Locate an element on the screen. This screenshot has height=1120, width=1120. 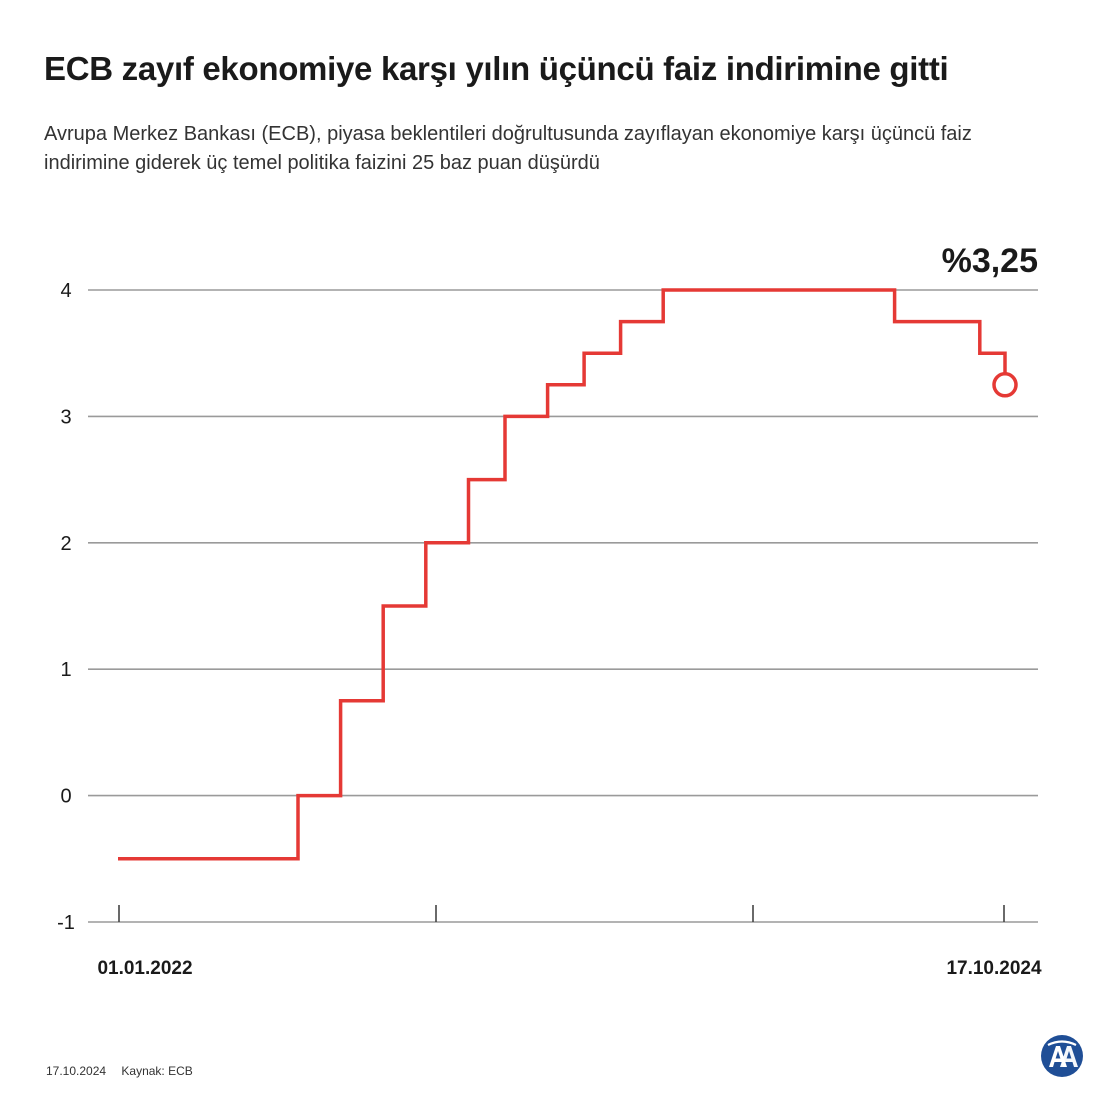
y-tick-label: 0 is located at coordinates (65, 797).